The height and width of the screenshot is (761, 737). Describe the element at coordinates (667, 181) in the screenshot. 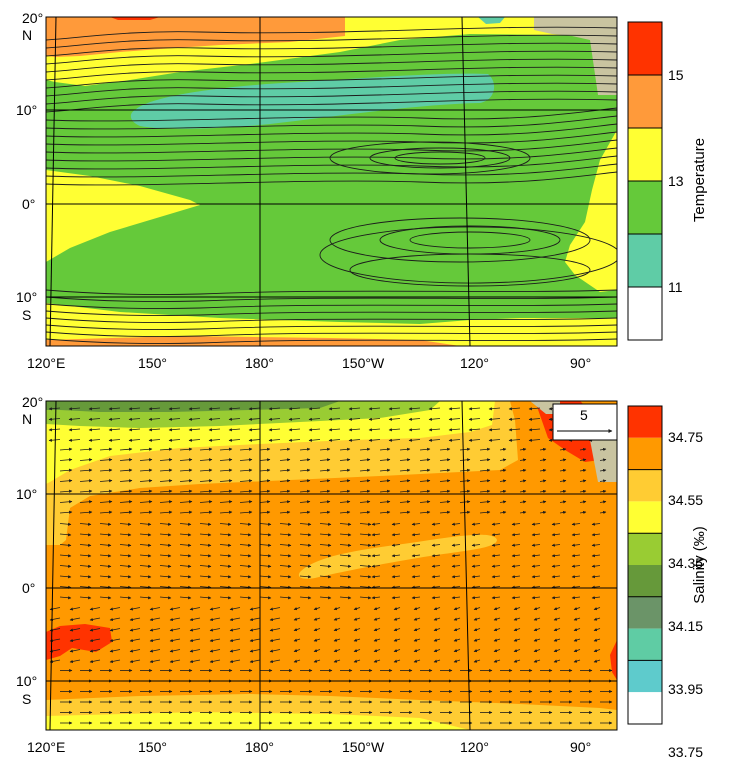

I see `temperature-colorbar: 15 13 11 Temperature` at that location.